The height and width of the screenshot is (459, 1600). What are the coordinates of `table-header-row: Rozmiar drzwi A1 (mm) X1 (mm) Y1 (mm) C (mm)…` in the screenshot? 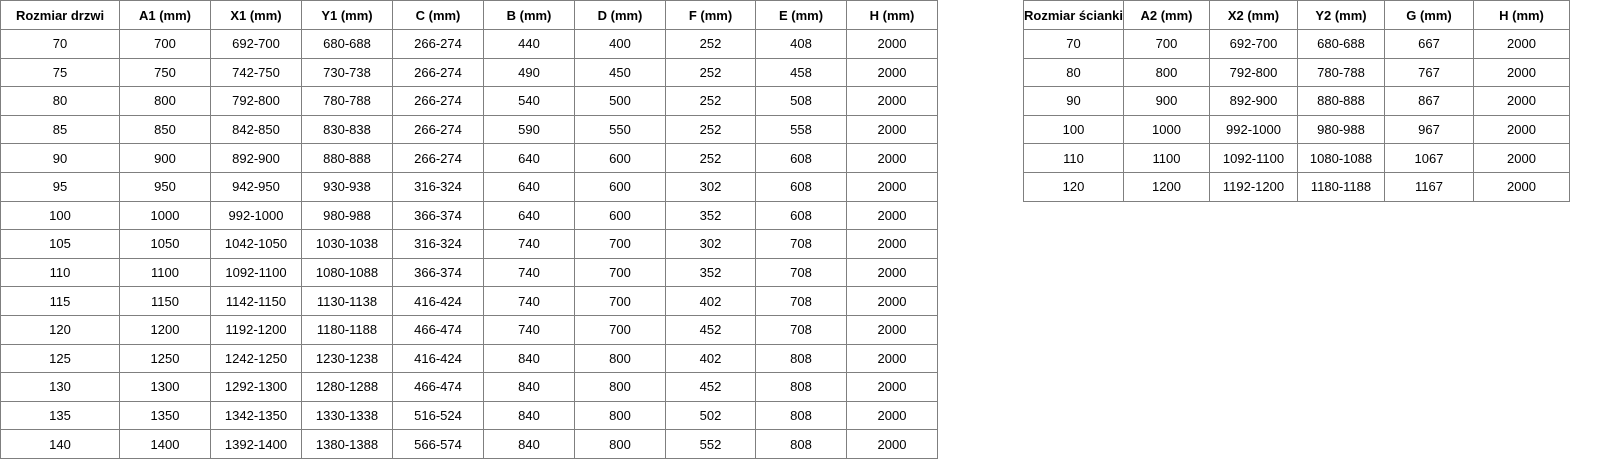 It's located at (469, 15).